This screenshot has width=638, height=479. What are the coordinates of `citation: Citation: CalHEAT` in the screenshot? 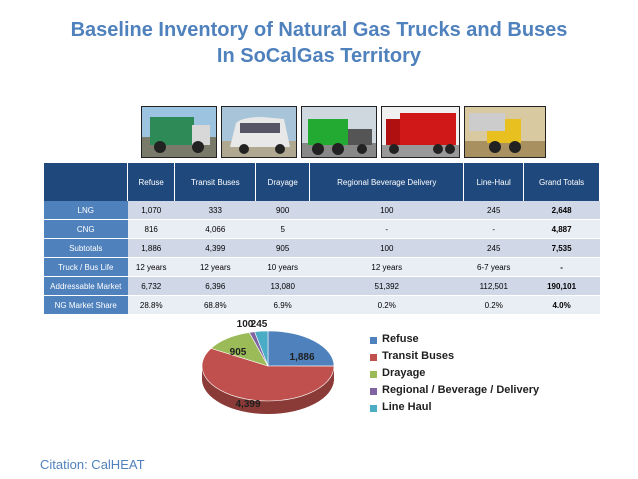 It's located at (92, 464).